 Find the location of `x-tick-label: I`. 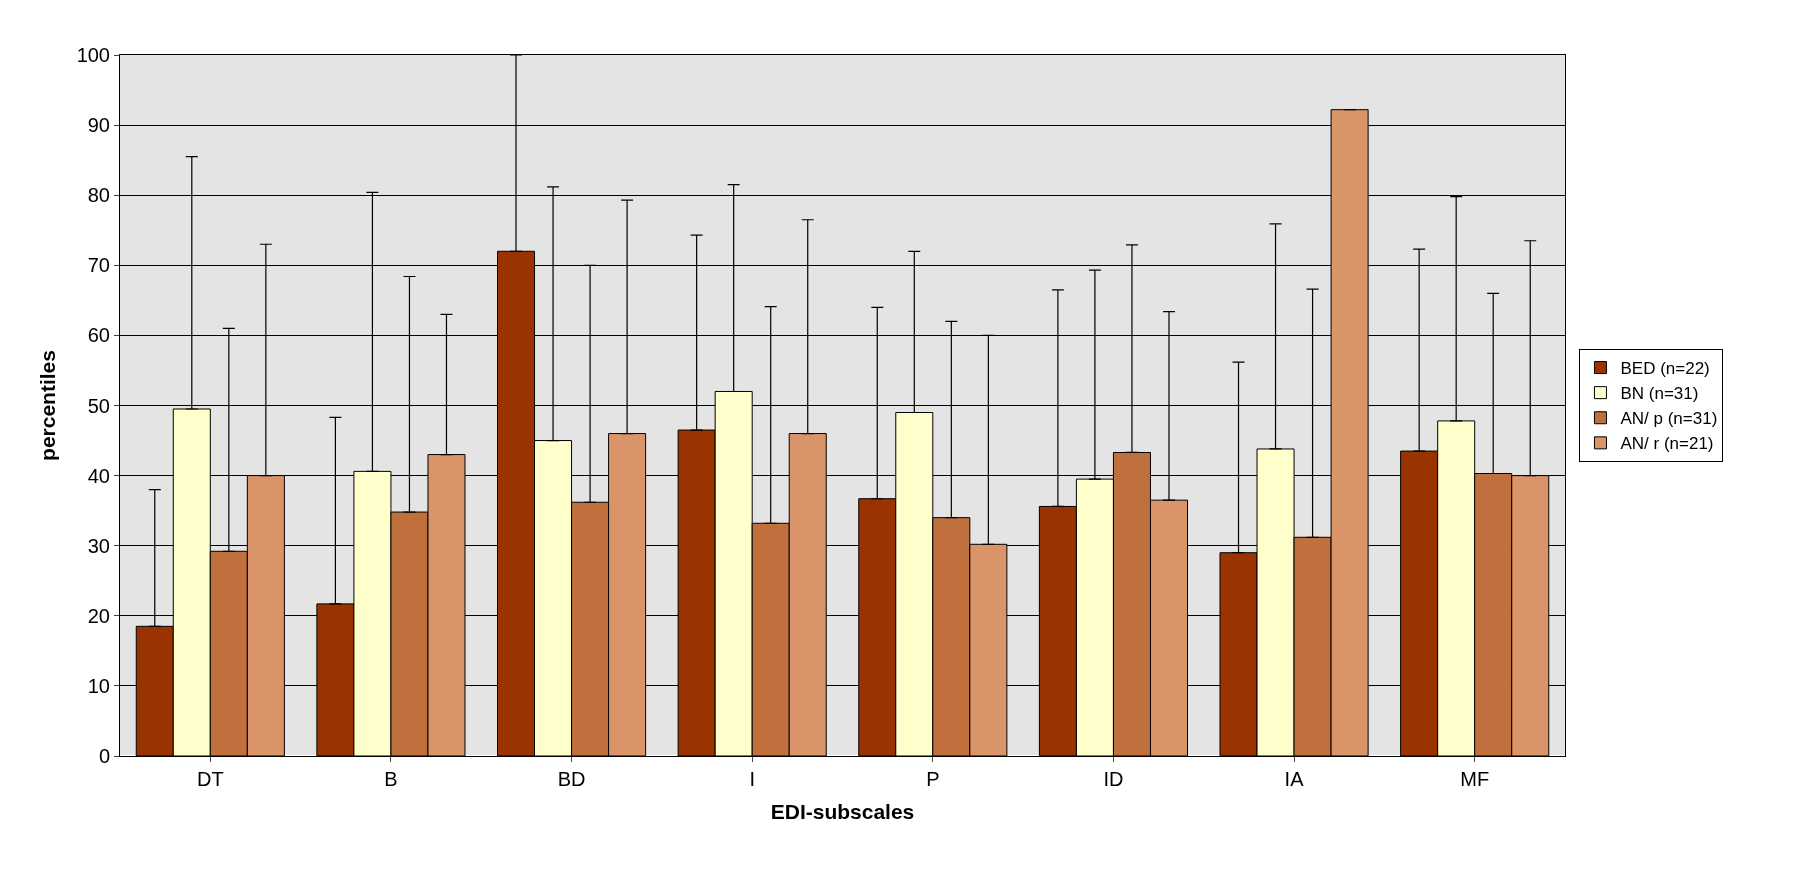

x-tick-label: I is located at coordinates (752, 779).